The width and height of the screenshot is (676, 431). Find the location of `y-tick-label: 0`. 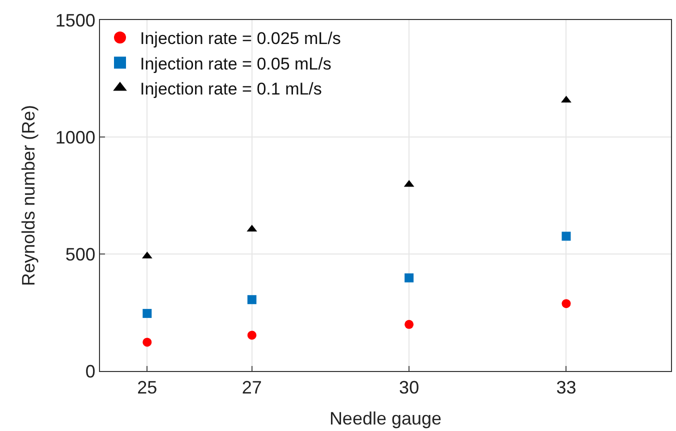

y-tick-label: 0 is located at coordinates (90, 371).